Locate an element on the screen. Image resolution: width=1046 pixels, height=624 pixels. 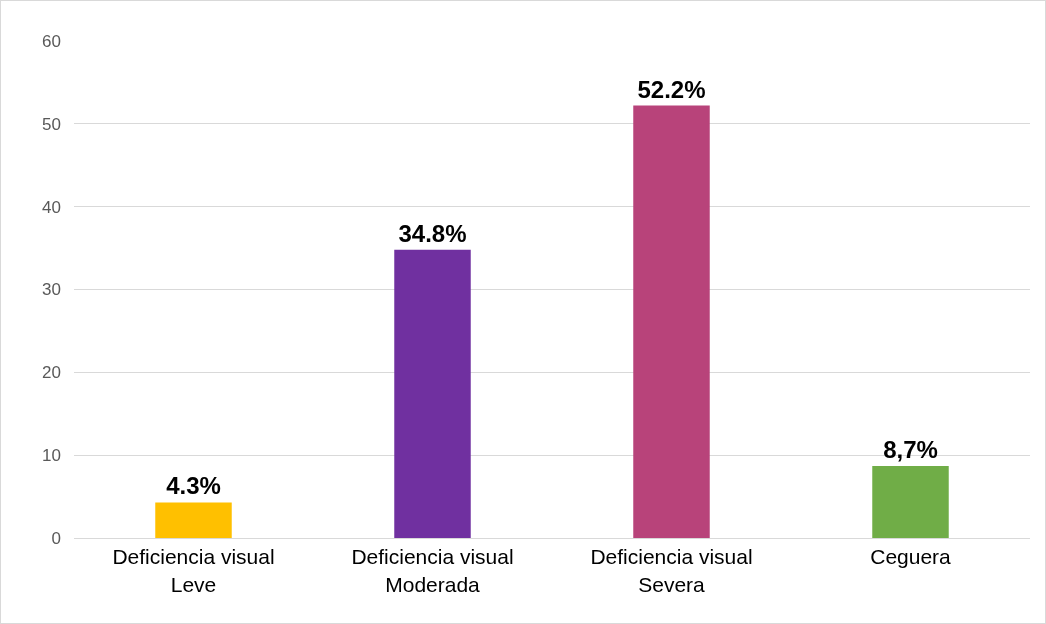
x-tick-label: Deficiencia visual Severa is located at coordinates (671, 570).